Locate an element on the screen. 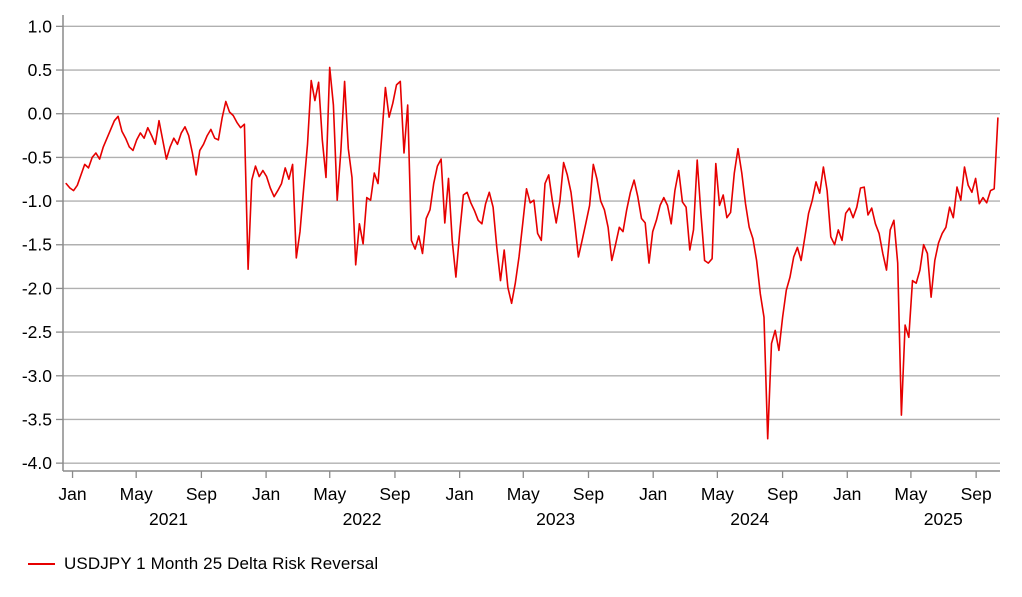 The height and width of the screenshot is (597, 1022). y-tick-label: 0.0 is located at coordinates (40, 114).